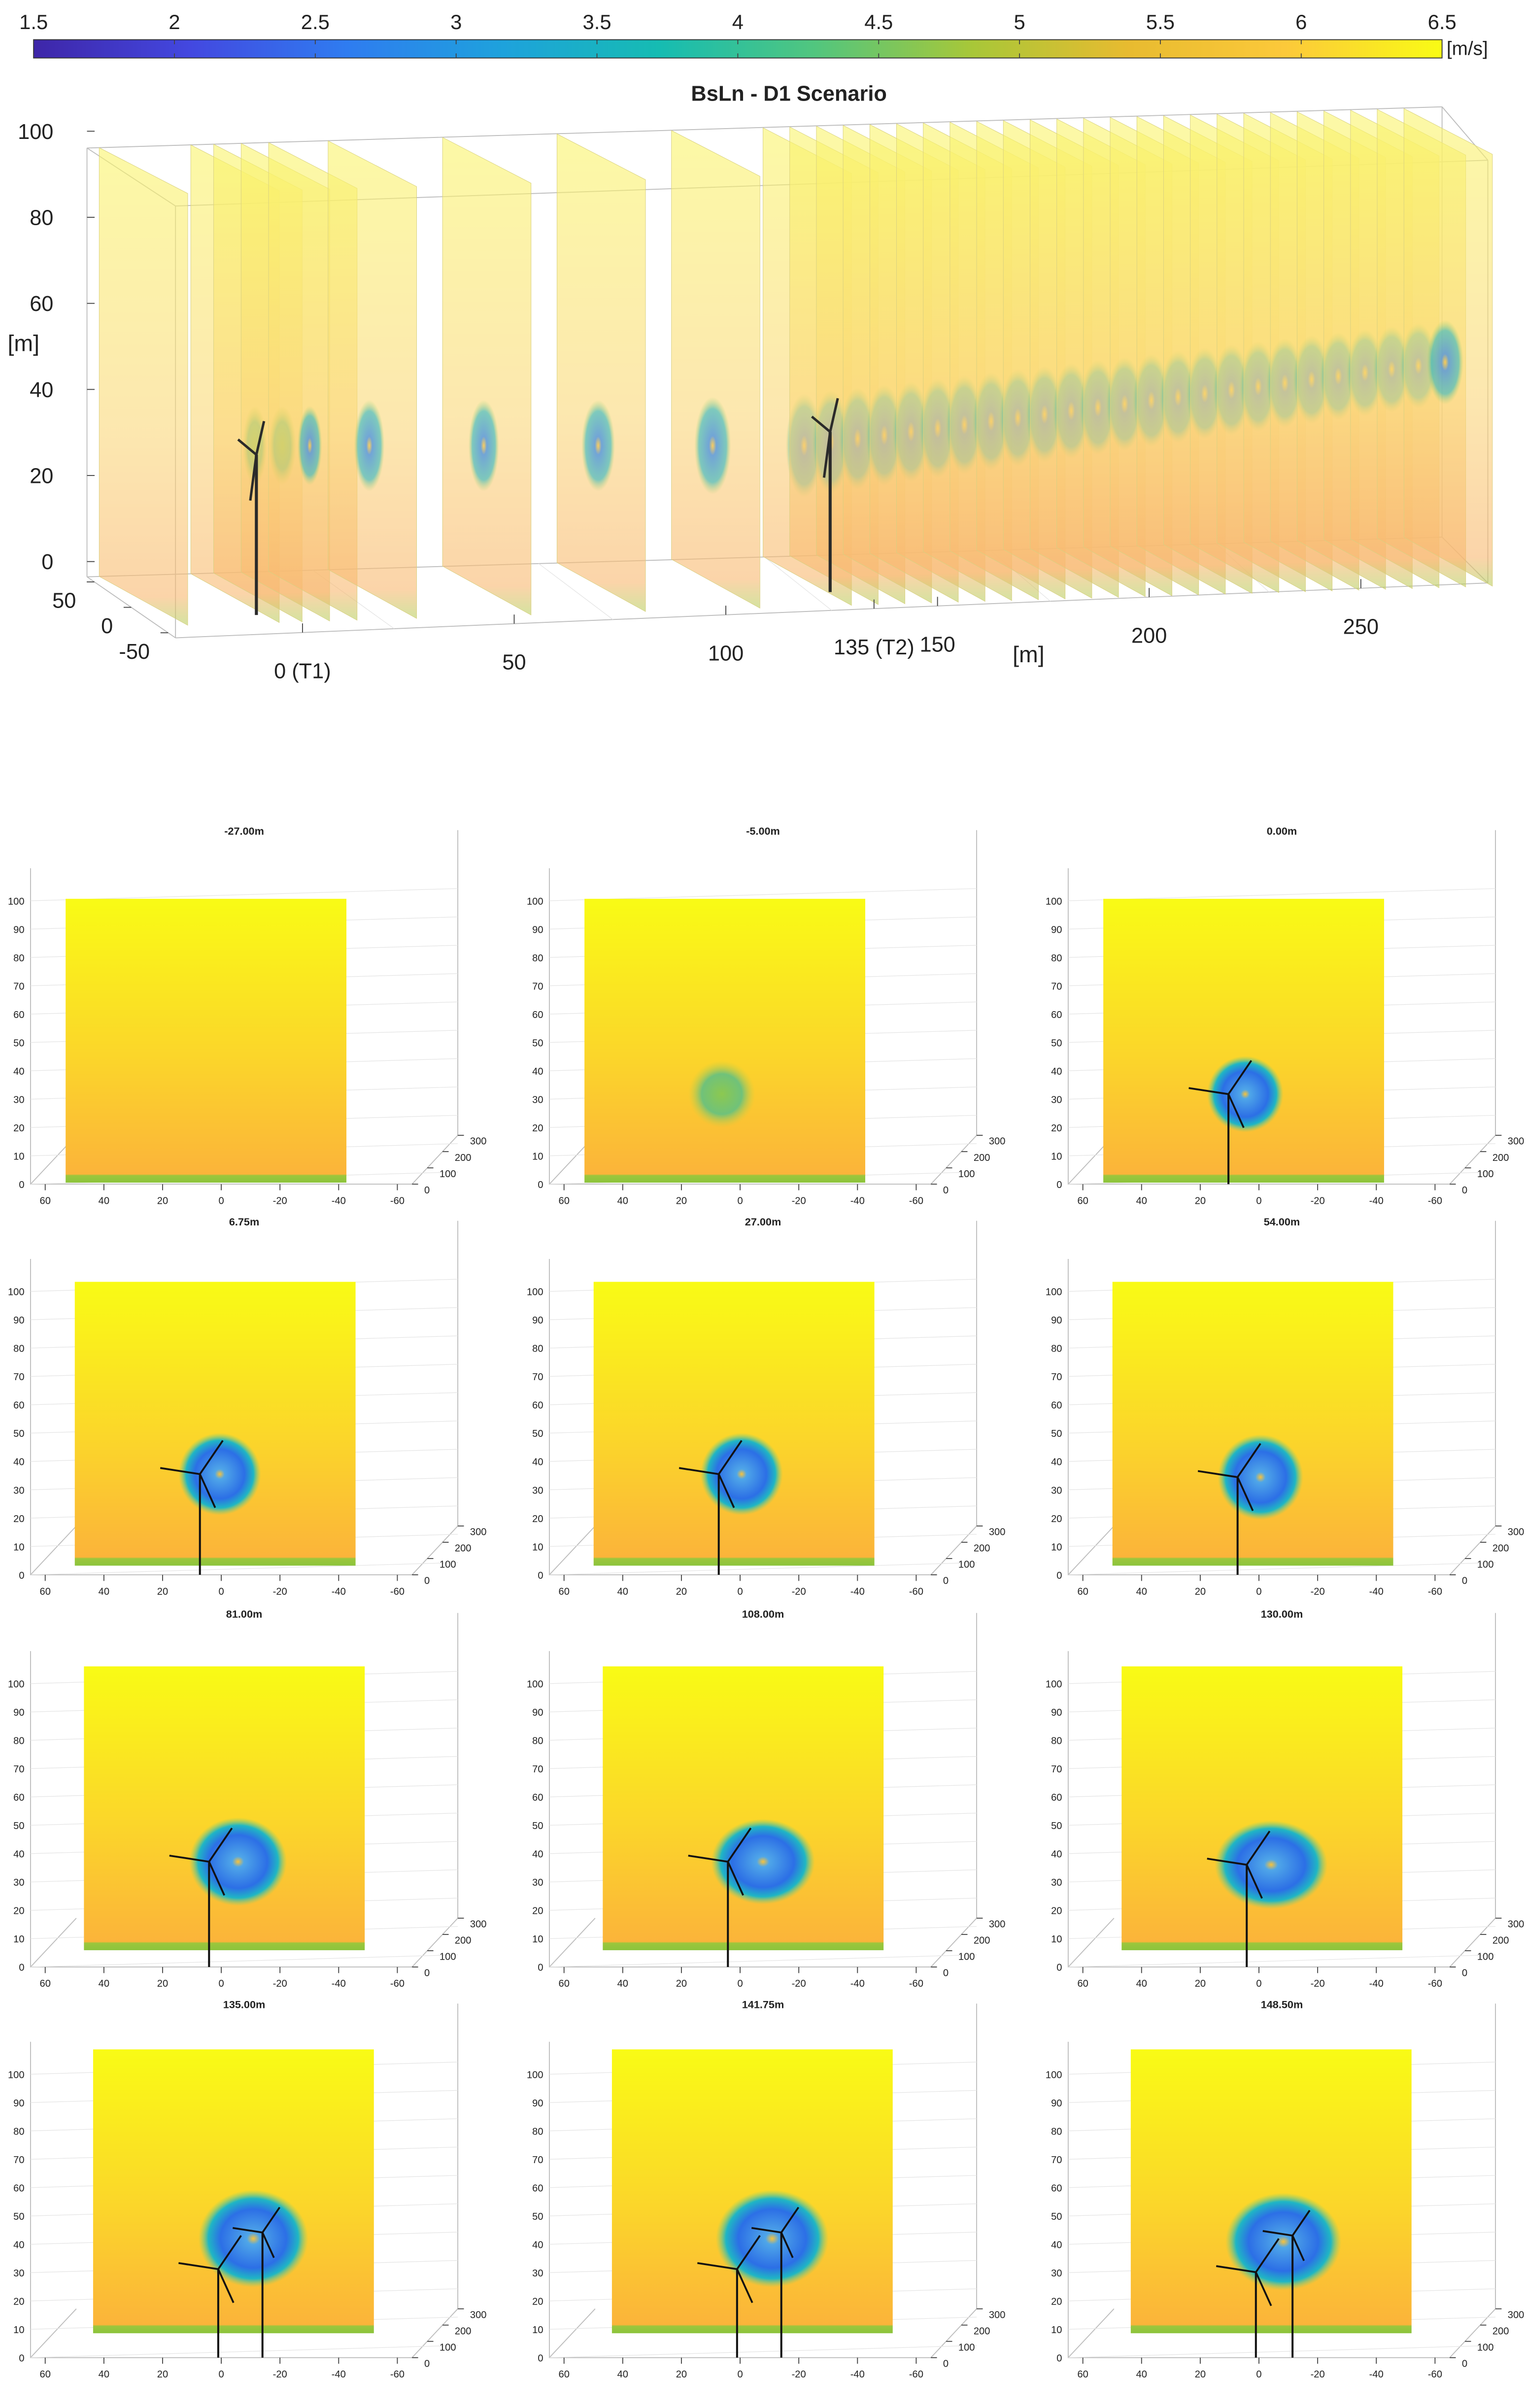  Describe the element at coordinates (1091, 2333) in the screenshot. I see `floor-edge` at that location.